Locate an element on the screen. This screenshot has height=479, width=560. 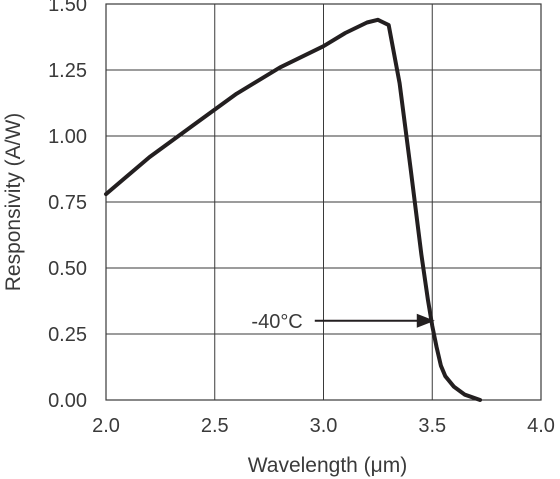
annotation-layer: -40°C is located at coordinates (343, 322).